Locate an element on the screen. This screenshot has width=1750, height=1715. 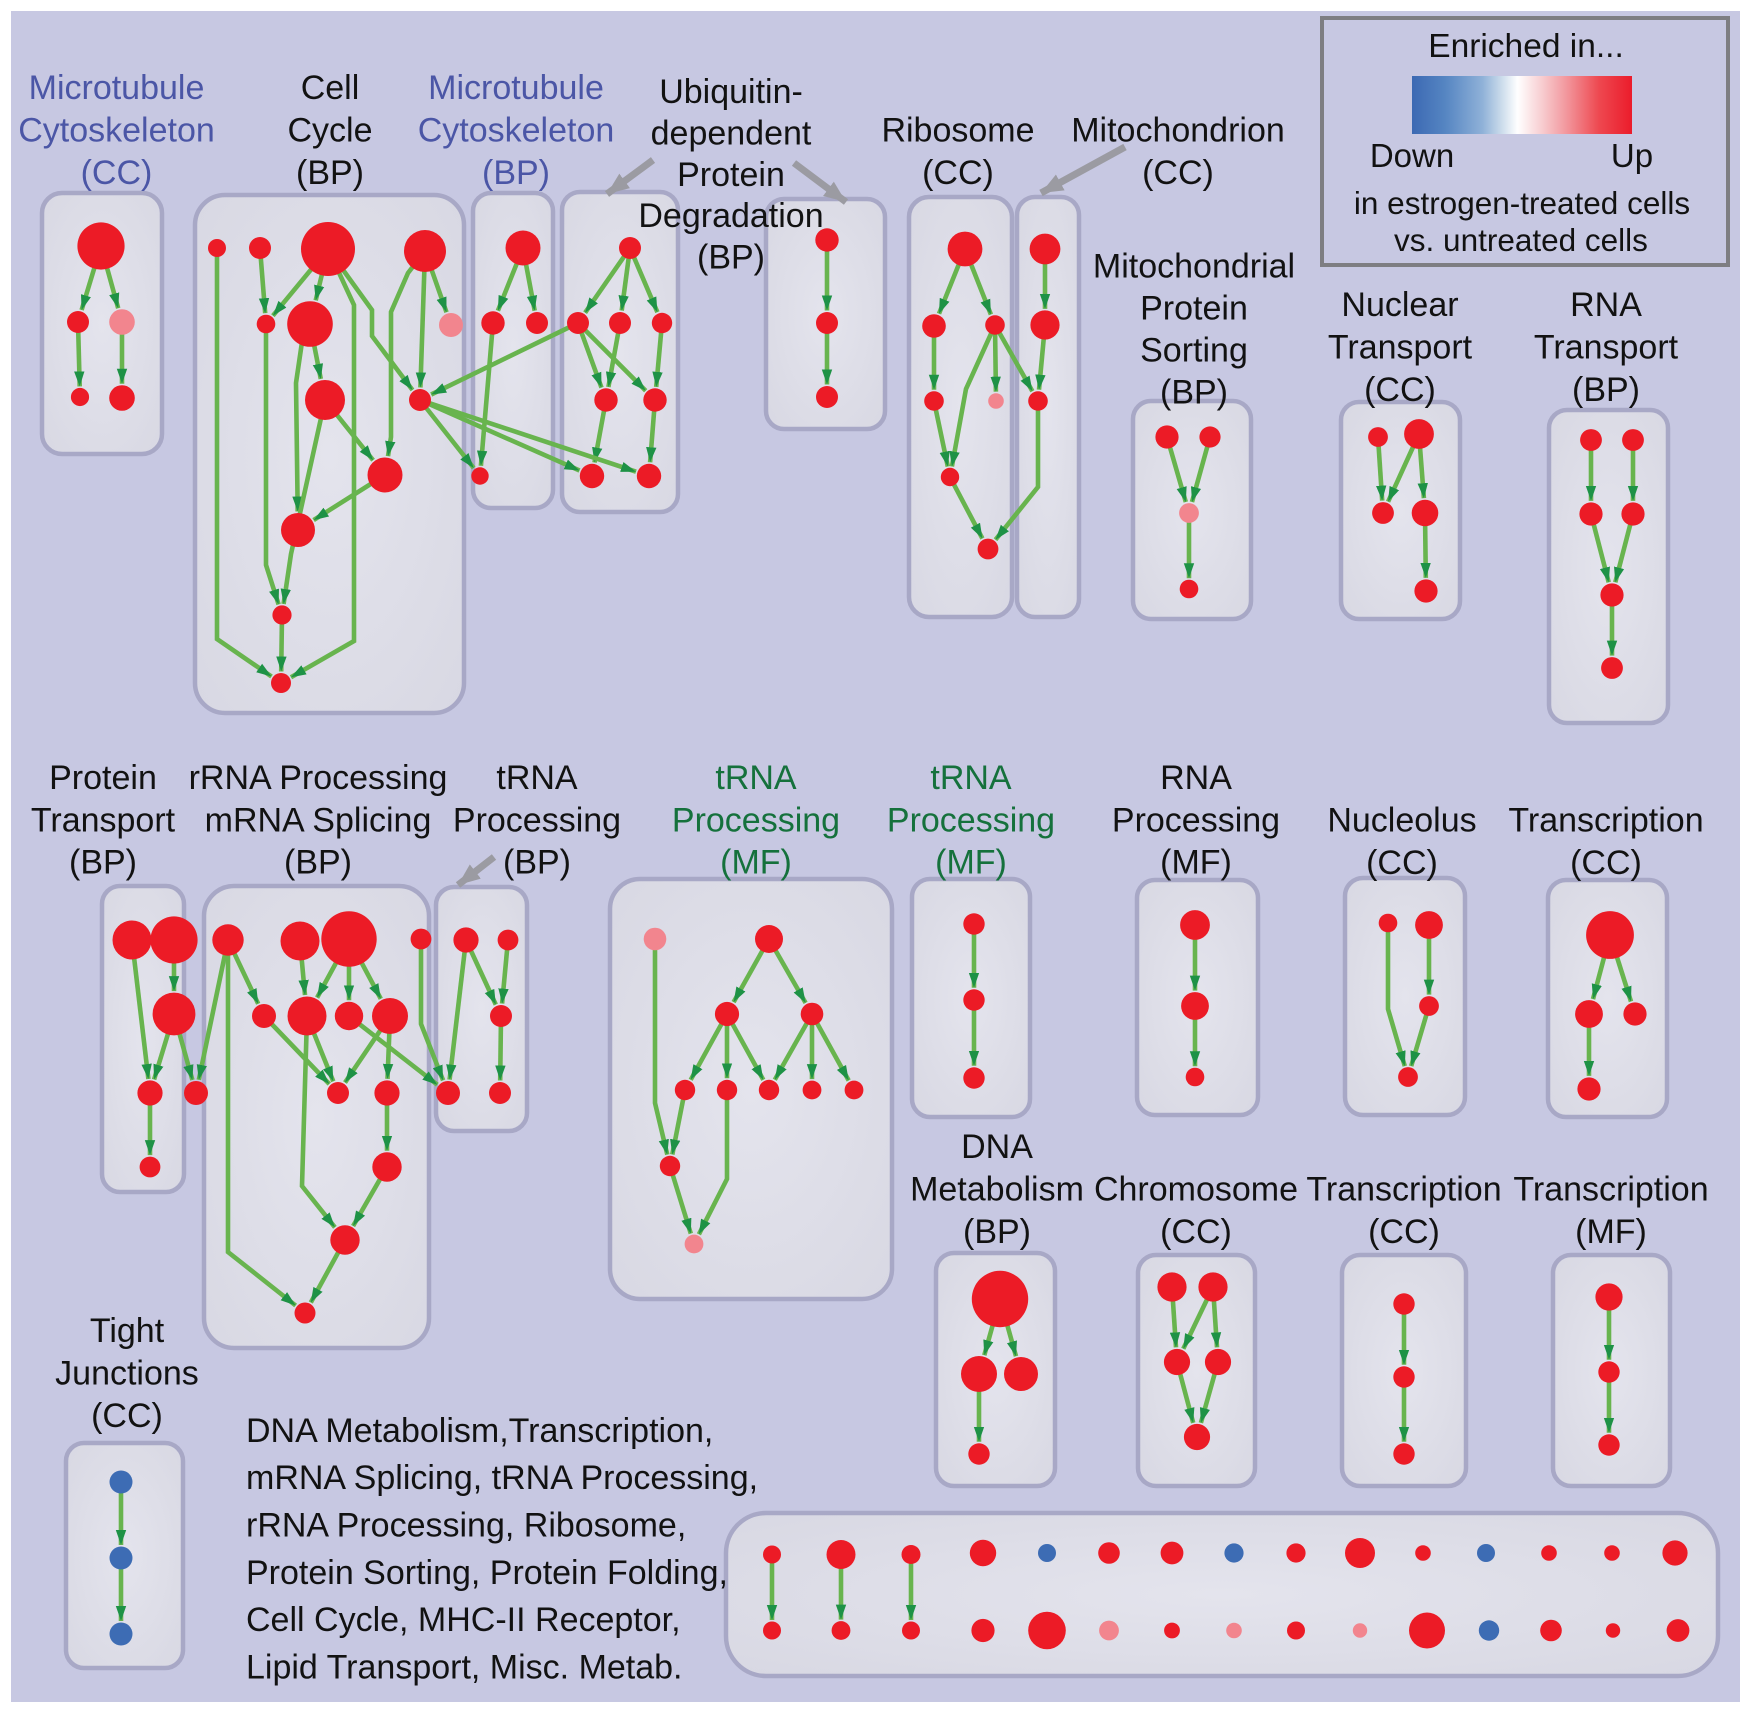
svg-text: dependent is located at coordinates (731, 133).